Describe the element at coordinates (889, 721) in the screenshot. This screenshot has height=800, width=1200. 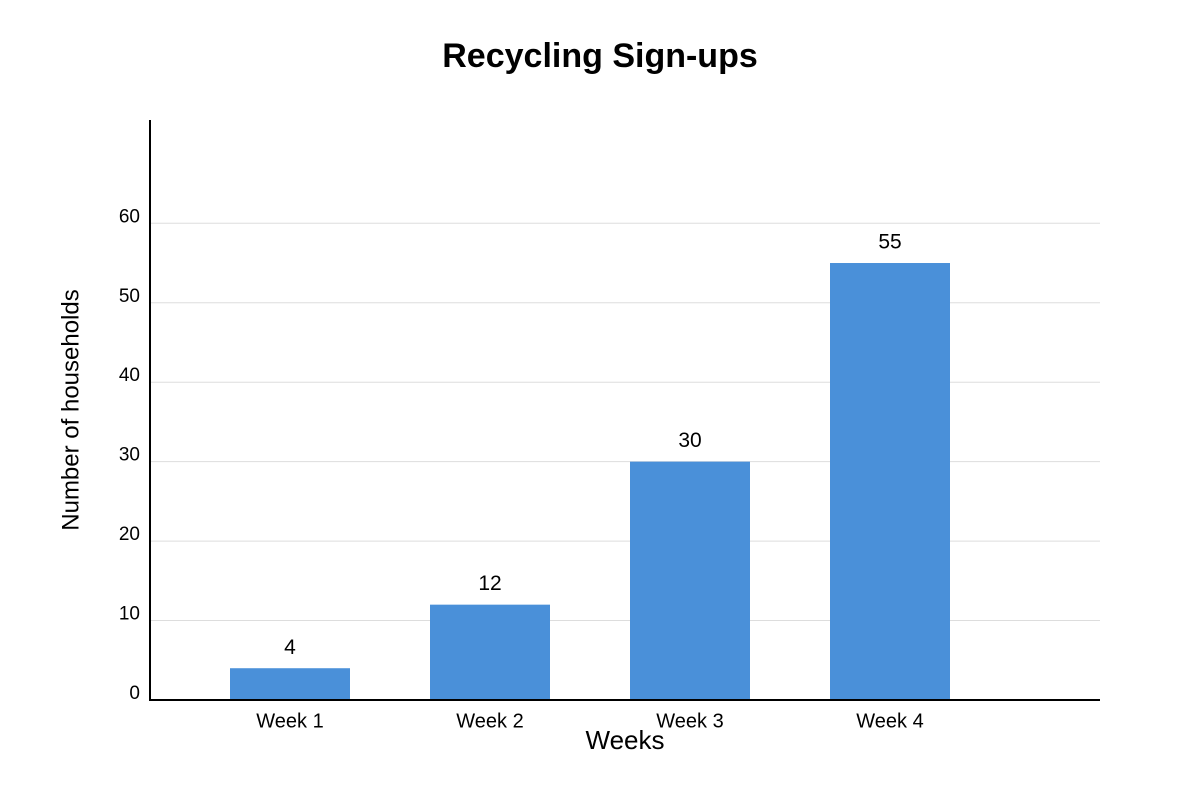
I see `x-tick-label: Week 4` at that location.